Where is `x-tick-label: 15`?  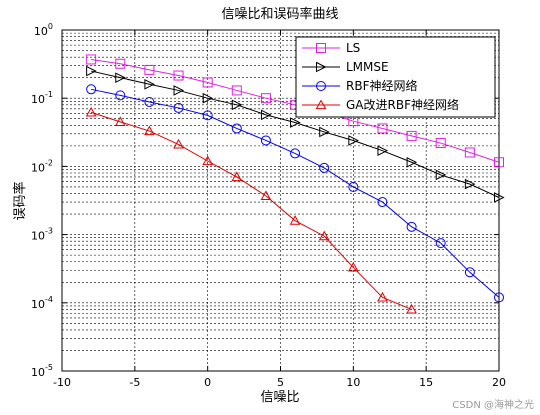 x-tick-label: 15 is located at coordinates (426, 382).